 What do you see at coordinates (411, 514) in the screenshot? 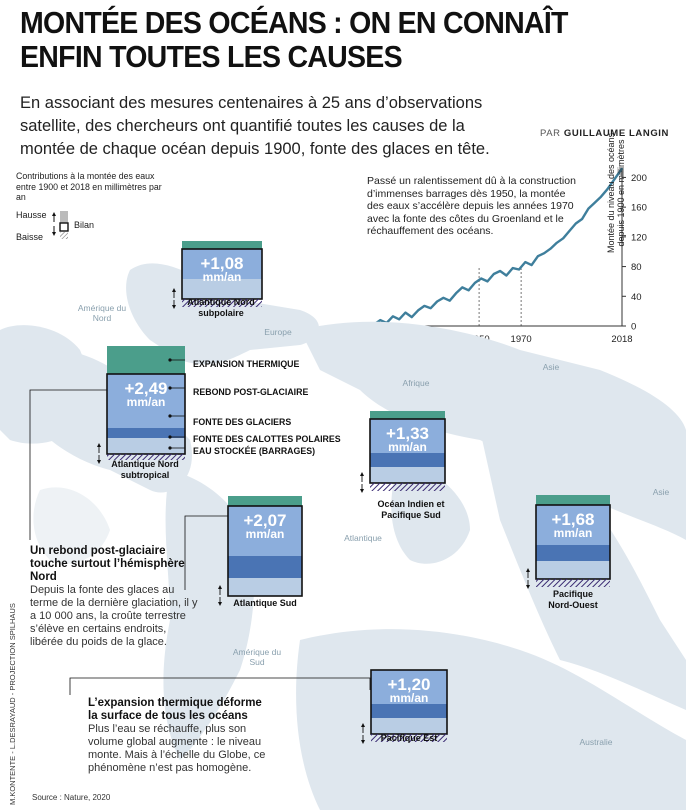
I see `label-line: Pacifique Sud` at bounding box center [411, 514].